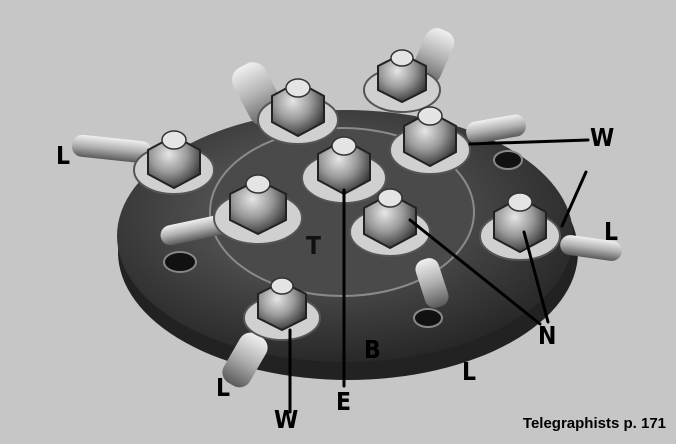 This screenshot has width=676, height=444. What do you see at coordinates (602, 138) in the screenshot?
I see `label-W-top: W` at bounding box center [602, 138].